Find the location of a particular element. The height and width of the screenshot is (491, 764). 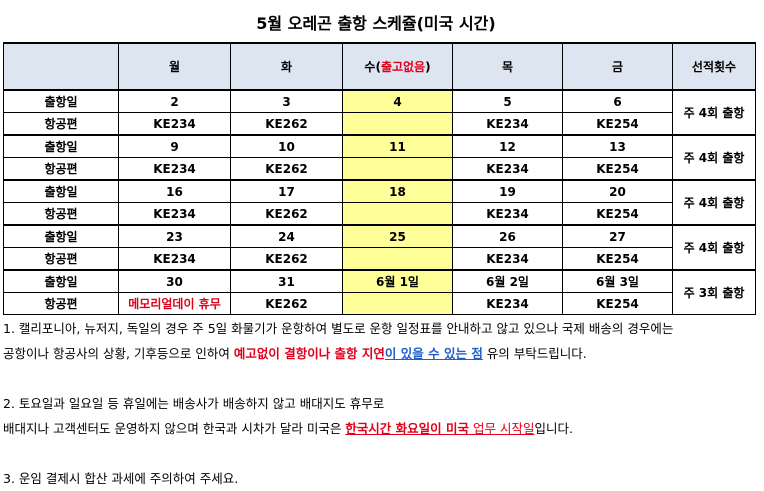

date-cell: 23 is located at coordinates (174, 236).